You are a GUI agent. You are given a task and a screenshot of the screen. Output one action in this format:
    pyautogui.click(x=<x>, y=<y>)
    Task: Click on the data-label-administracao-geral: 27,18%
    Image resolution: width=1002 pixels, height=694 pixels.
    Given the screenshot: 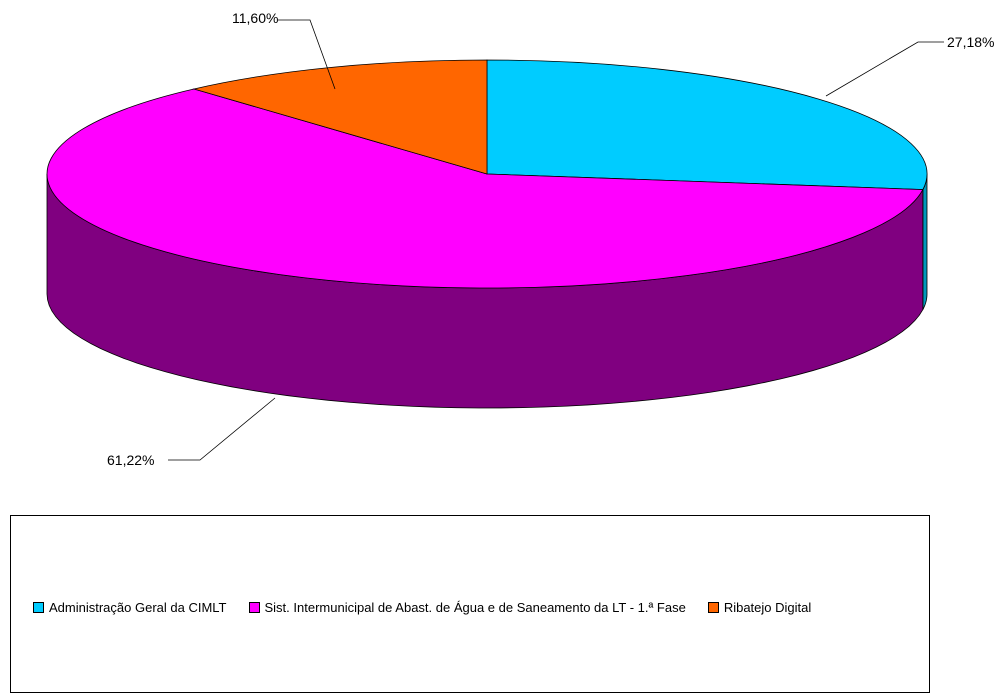 What is the action you would take?
    pyautogui.click(x=971, y=42)
    